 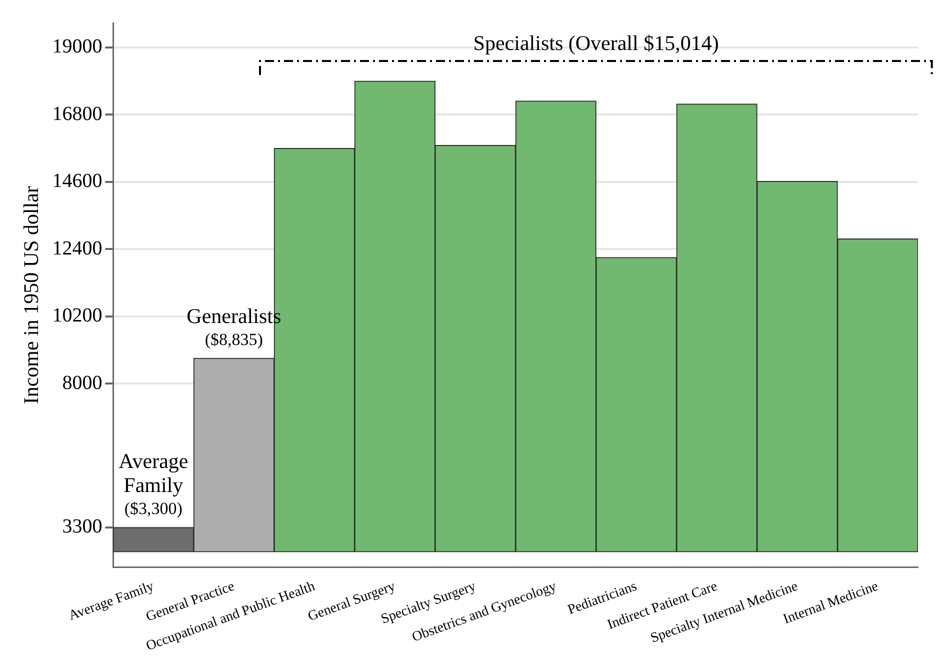 What do you see at coordinates (77, 248) in the screenshot?
I see `y-tick-label: 12400` at bounding box center [77, 248].